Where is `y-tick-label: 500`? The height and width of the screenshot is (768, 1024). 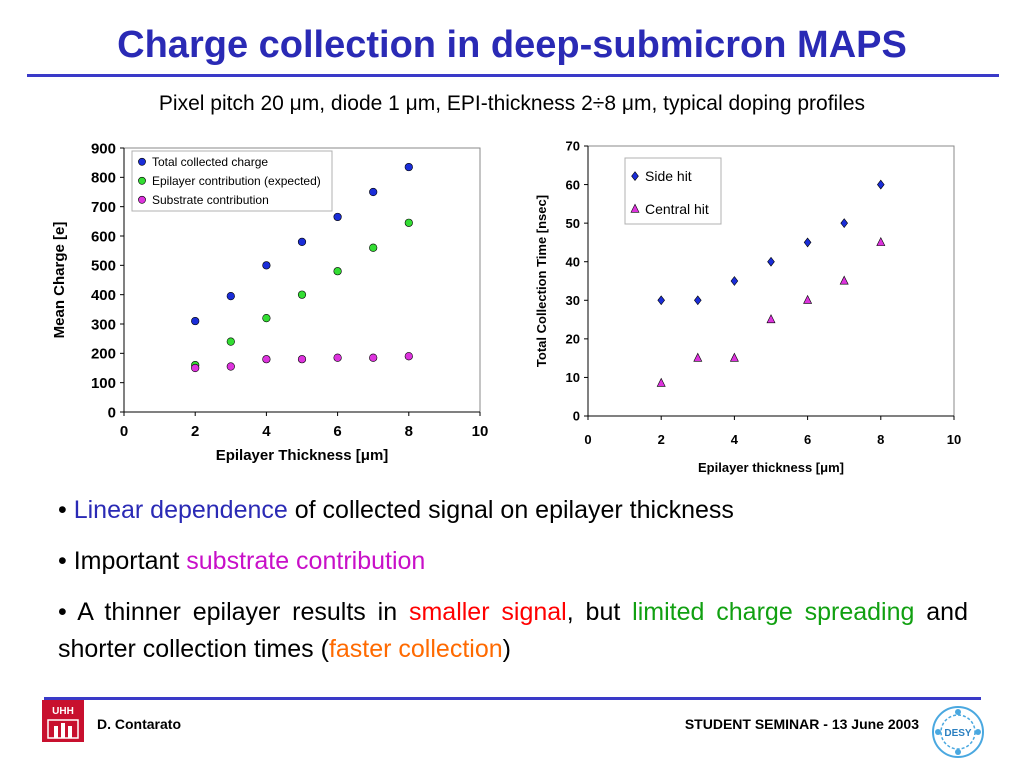 y-tick-label: 500 is located at coordinates (103, 266).